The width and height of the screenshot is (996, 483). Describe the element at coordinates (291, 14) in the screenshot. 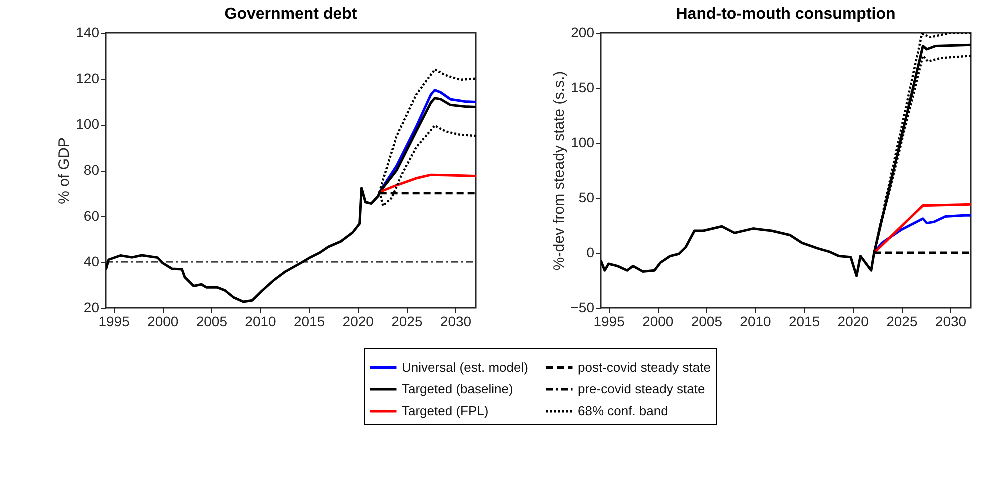

I see `chart-title: Government debt` at that location.